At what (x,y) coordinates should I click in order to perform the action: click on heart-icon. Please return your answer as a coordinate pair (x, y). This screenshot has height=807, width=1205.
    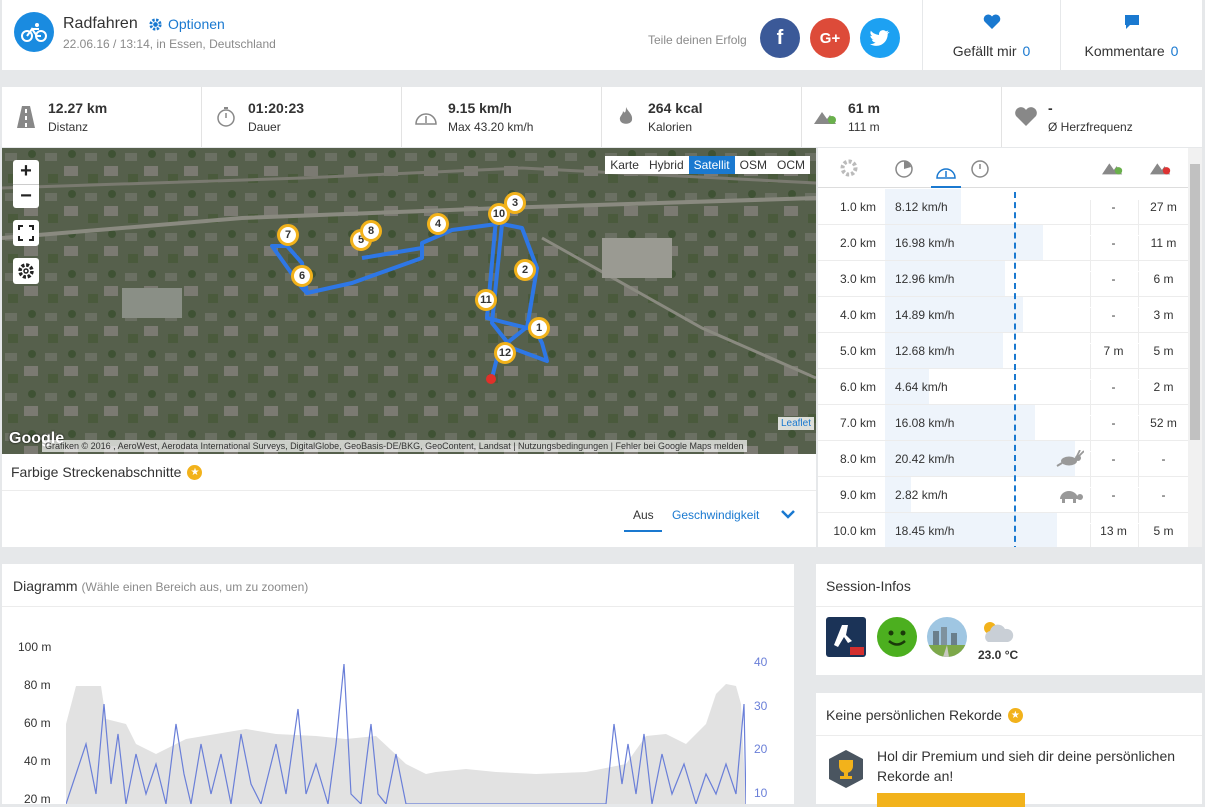
    Looking at the image, I should click on (991, 21).